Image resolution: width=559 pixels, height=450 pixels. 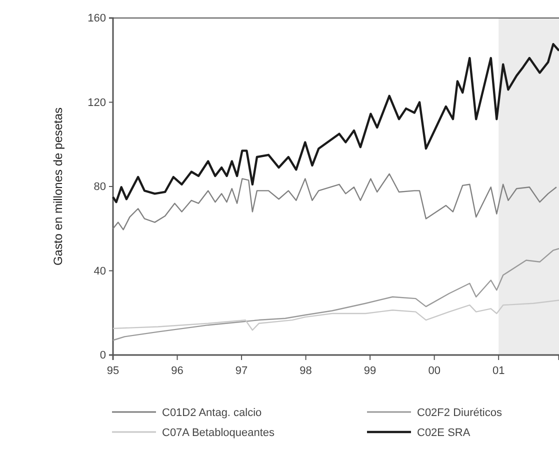 What do you see at coordinates (58, 186) in the screenshot?
I see `y-axis-title: Gasto en millones de pesetas` at bounding box center [58, 186].